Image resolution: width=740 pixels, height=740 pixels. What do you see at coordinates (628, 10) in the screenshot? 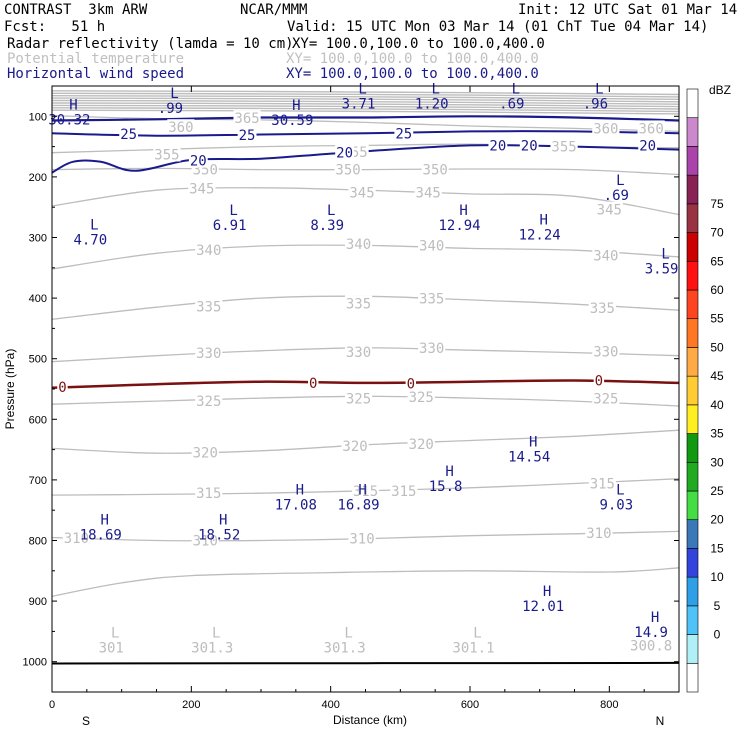
I see `init-time: Init: 12 UTC Sat 01 Mar 14` at bounding box center [628, 10].